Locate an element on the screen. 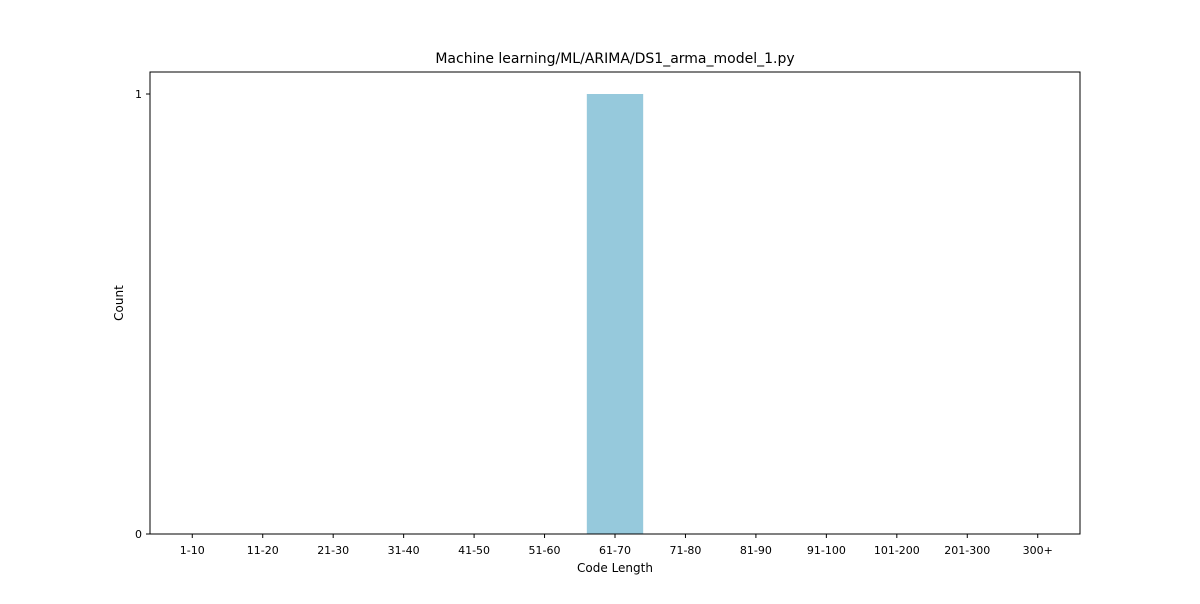 The image size is (1200, 604). x-tick-label: 1-10 is located at coordinates (192, 550).